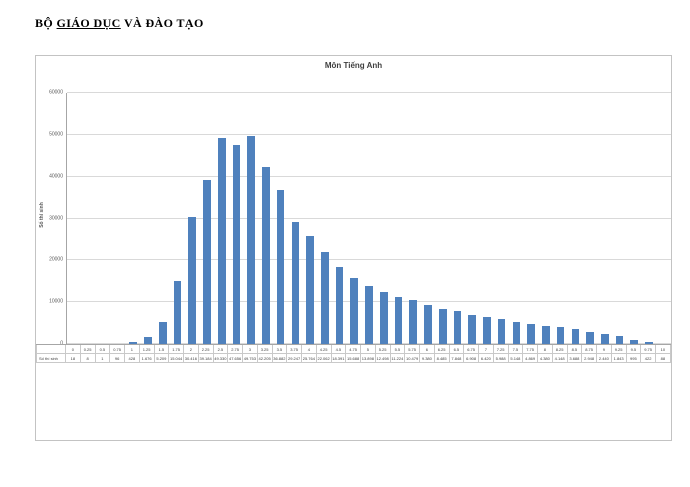  I want to click on count-cell: 5.148, so click(516, 358).